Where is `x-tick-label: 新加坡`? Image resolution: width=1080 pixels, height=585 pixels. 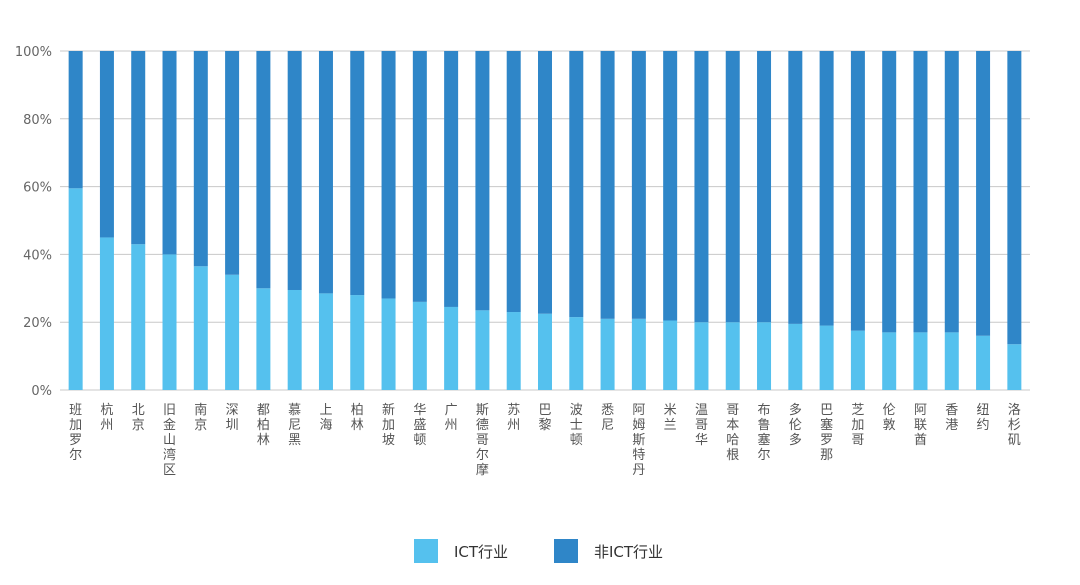 x-tick-label: 新加坡 is located at coordinates (388, 425).